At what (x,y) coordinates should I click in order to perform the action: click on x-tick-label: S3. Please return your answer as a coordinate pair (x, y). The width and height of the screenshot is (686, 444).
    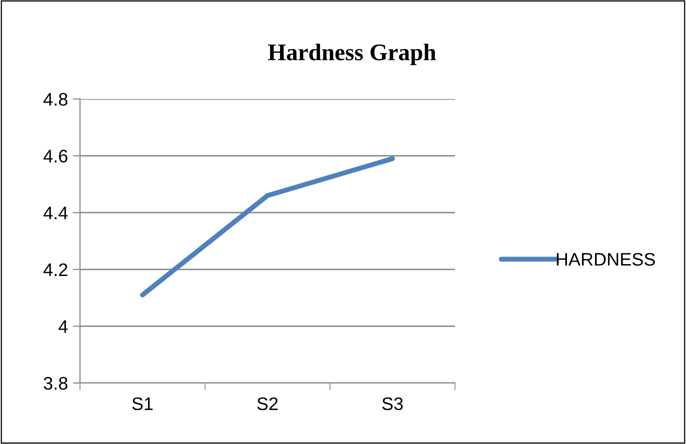
    Looking at the image, I should click on (392, 403).